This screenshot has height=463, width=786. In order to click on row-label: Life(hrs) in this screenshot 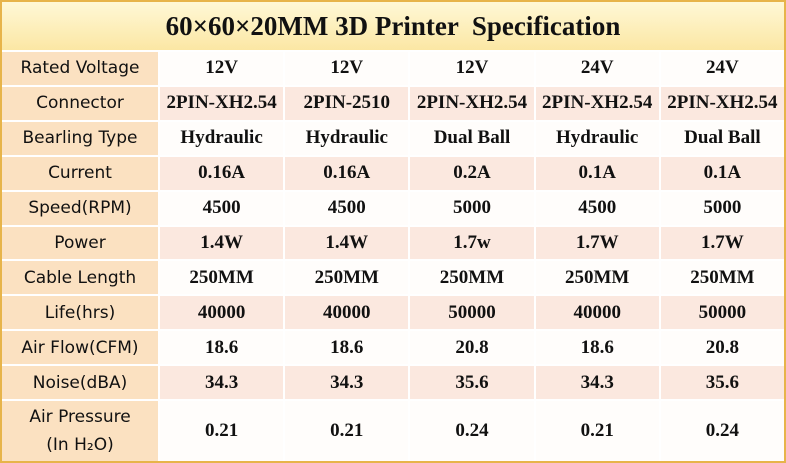, I will do `click(80, 313)`.